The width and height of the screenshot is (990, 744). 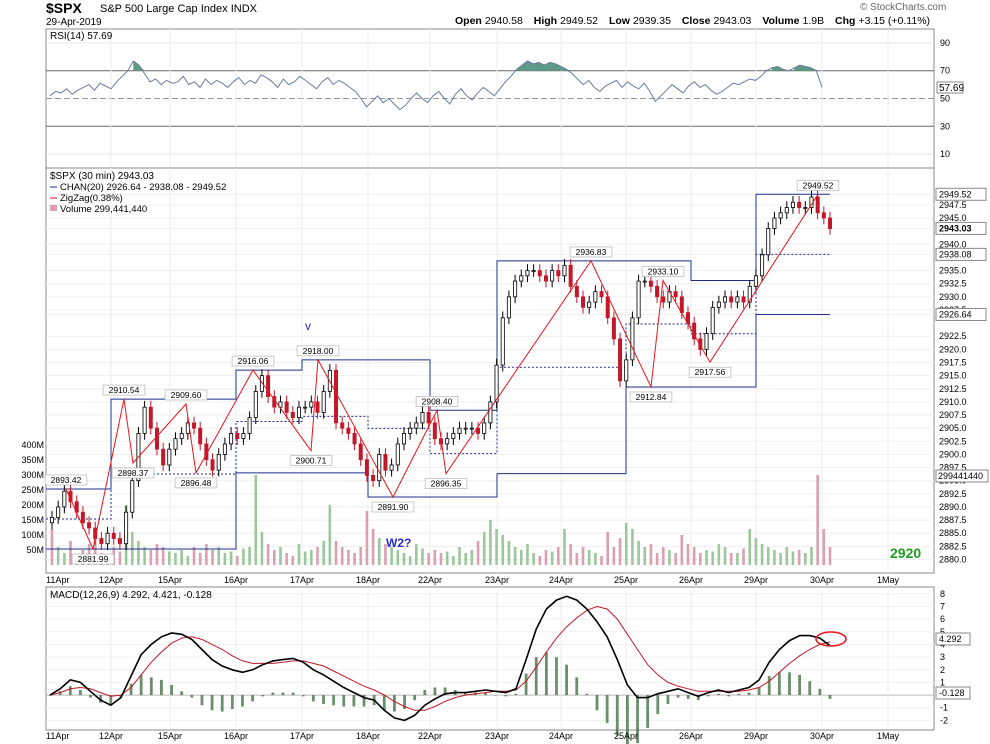 I want to click on price-tick: 2897.5, so click(x=953, y=468).